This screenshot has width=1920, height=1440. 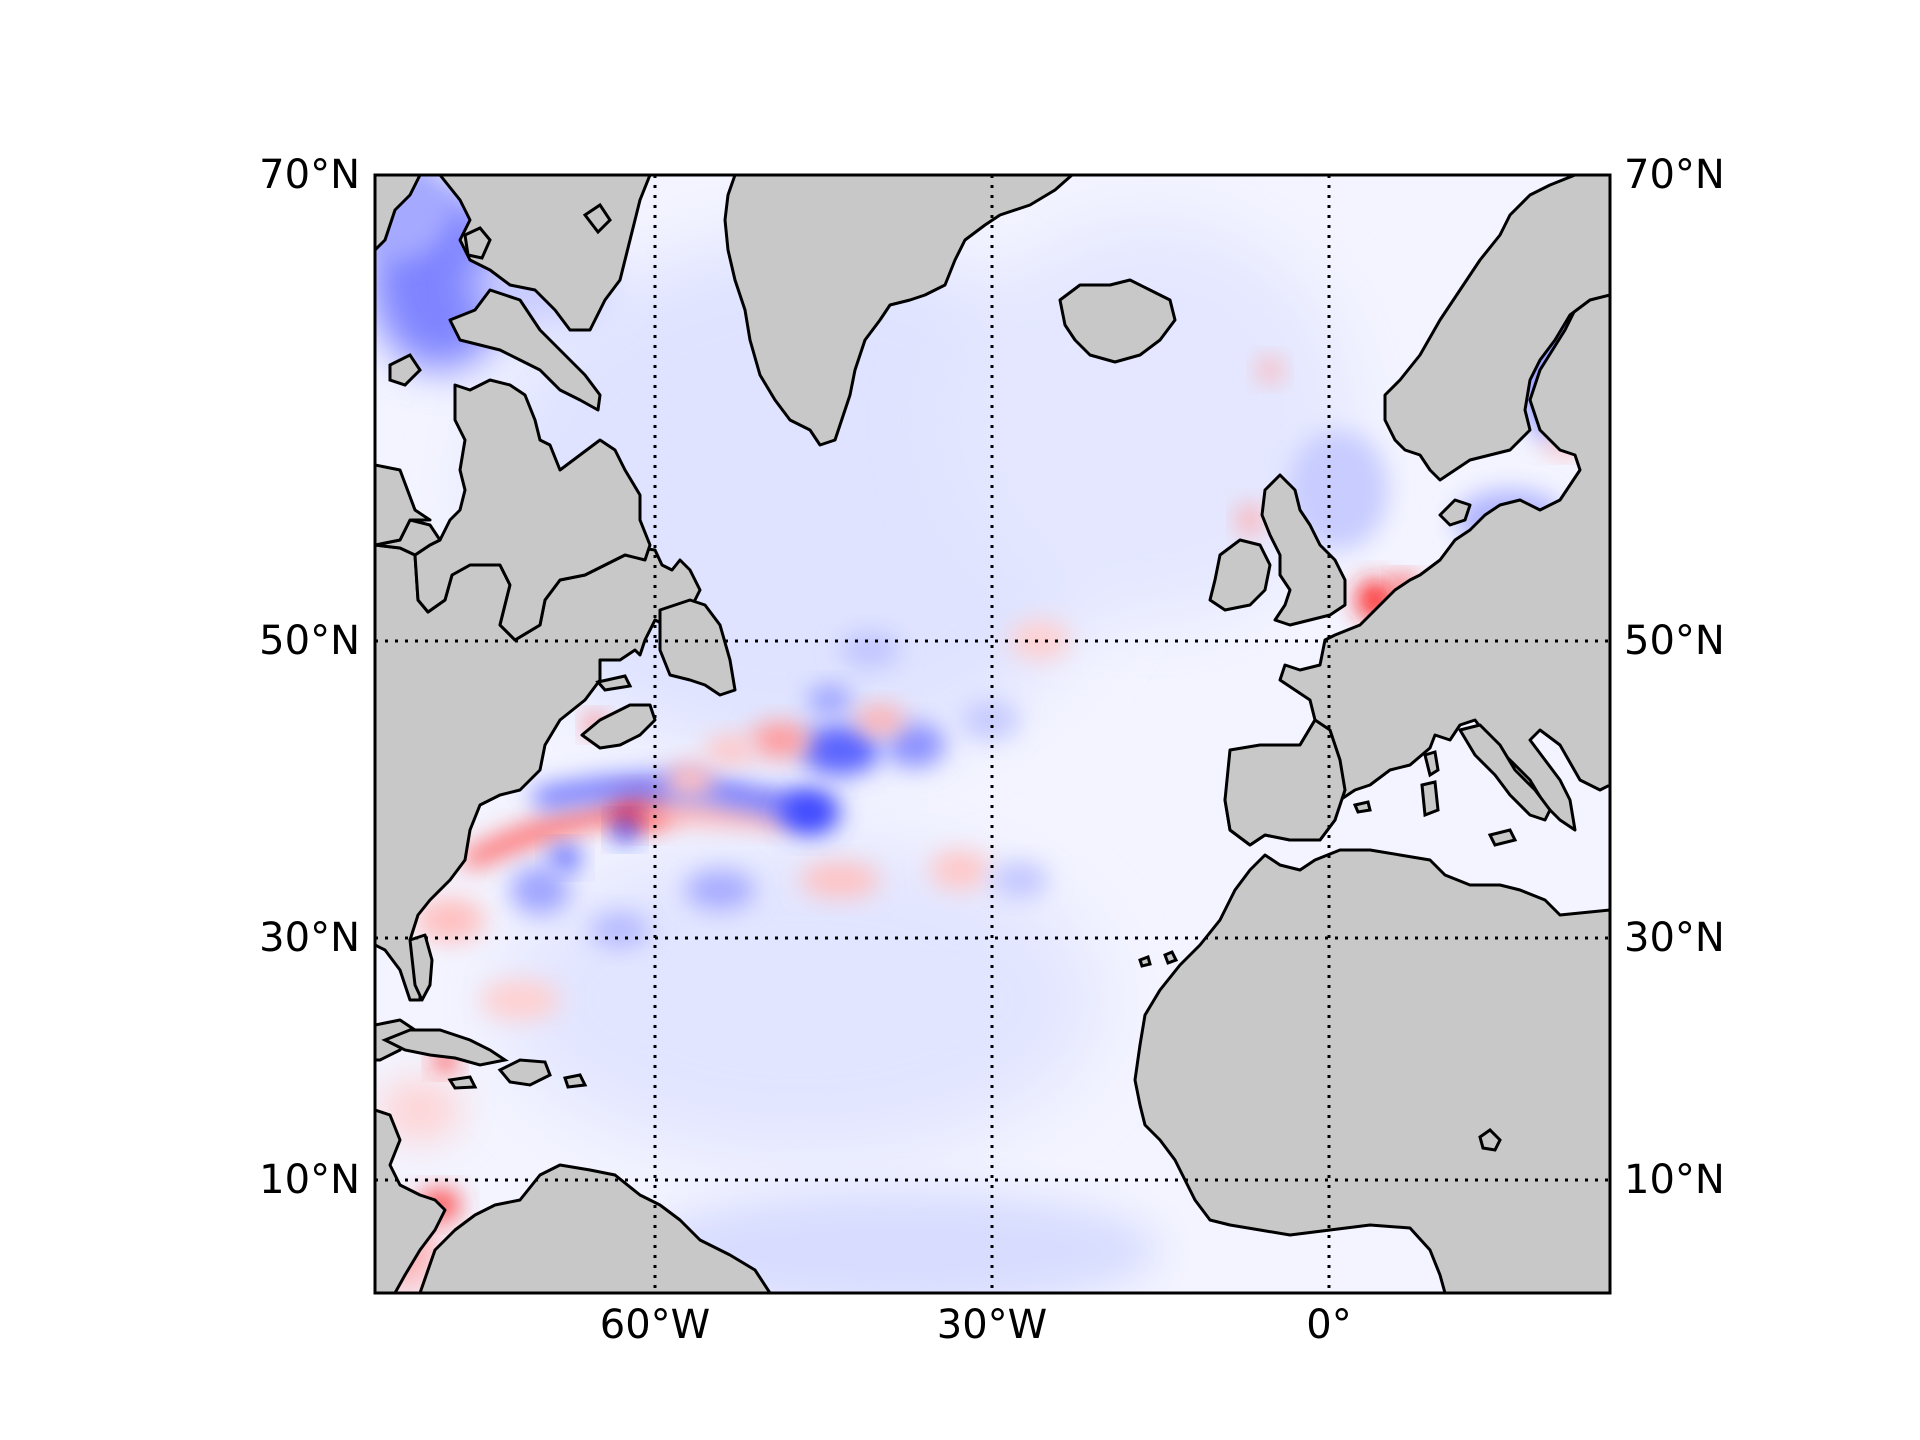 What do you see at coordinates (309, 677) in the screenshot?
I see `latitude-labels-left: 10°N 30°N 50°N 70°N` at bounding box center [309, 677].